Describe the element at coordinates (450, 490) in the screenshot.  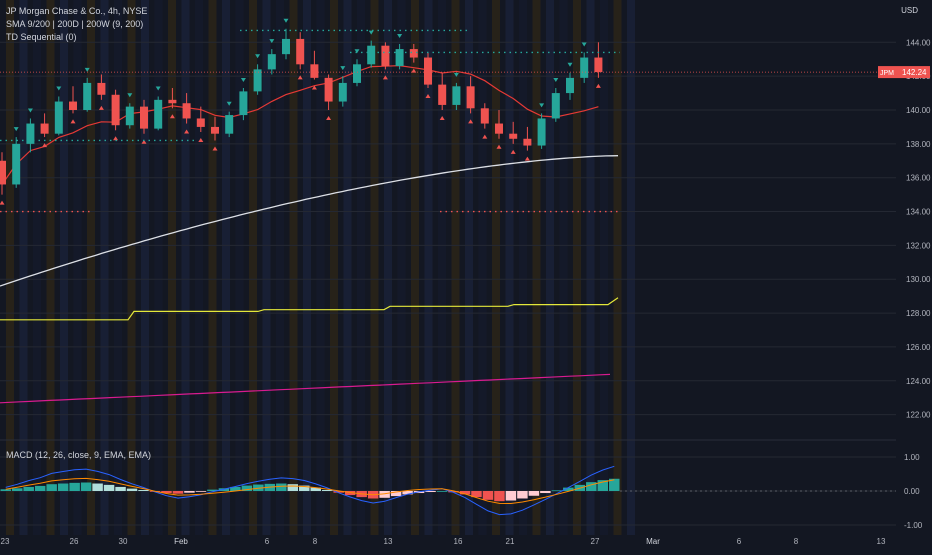
I see `macd-lines` at that location.